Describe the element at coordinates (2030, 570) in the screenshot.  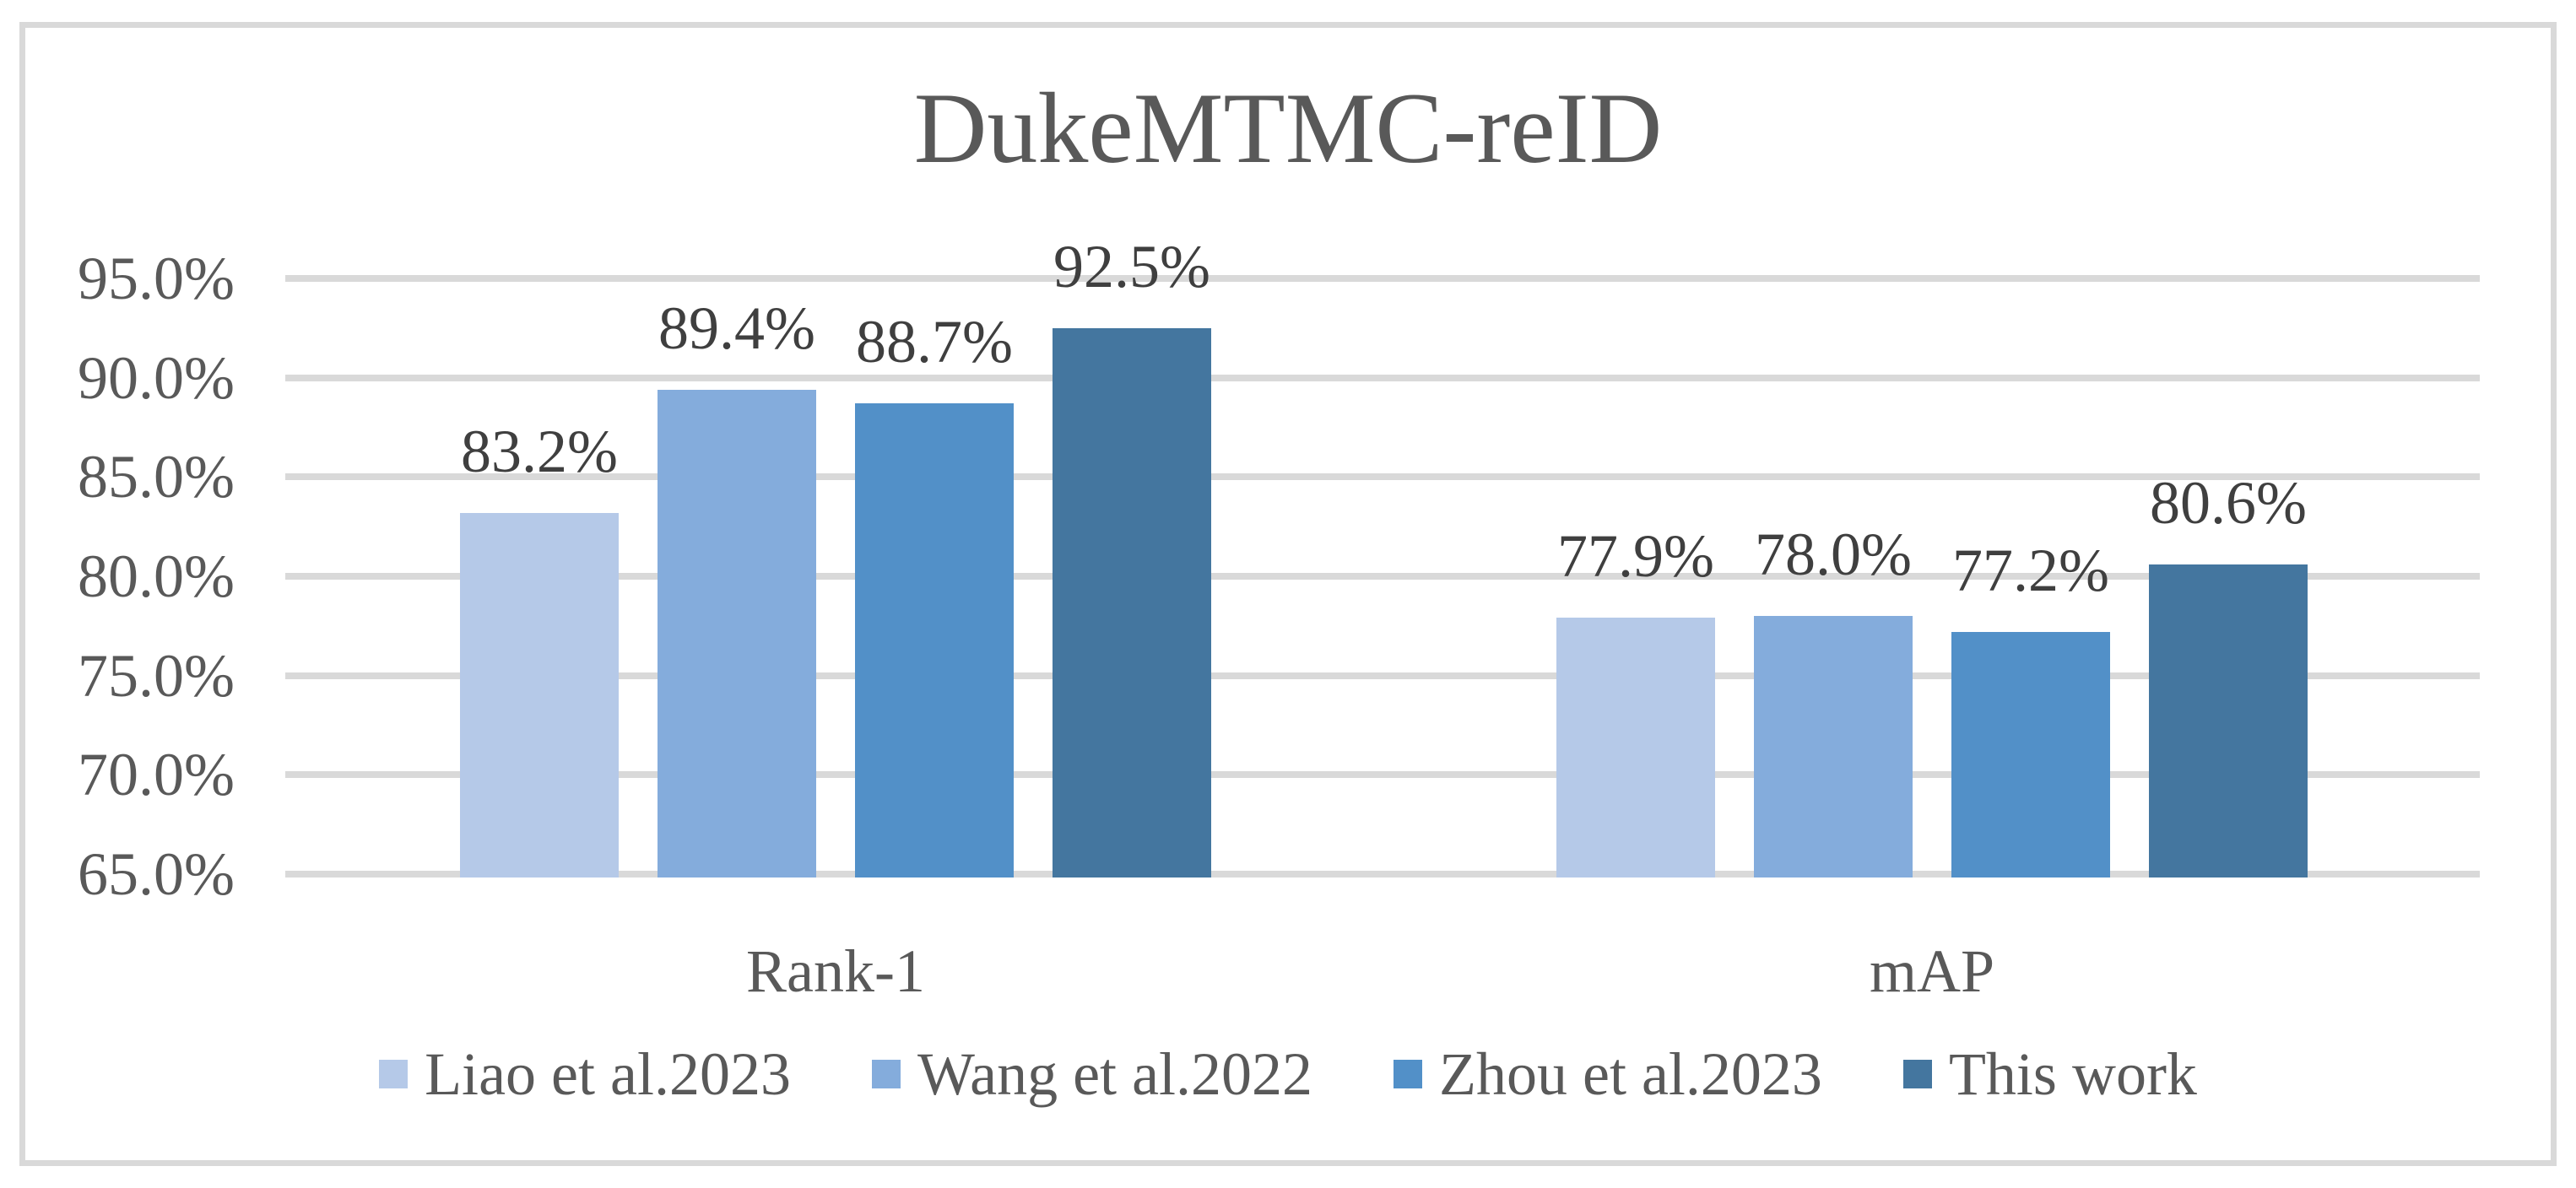
I see `bar-value-label: 77.2%` at that location.